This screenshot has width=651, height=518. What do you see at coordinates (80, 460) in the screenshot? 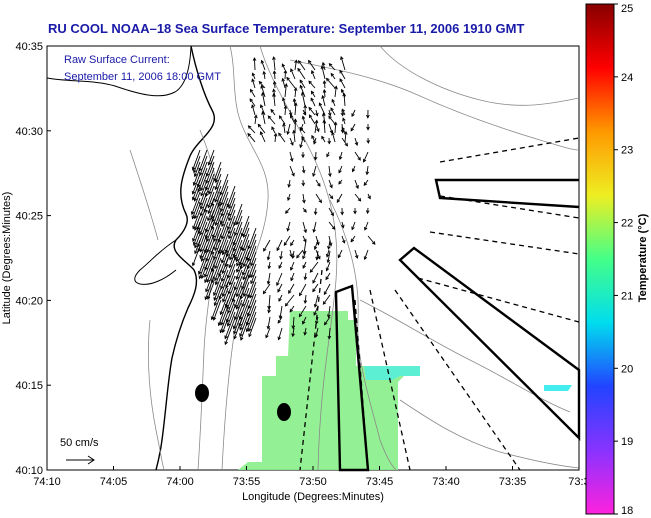
I see `scale-arrow` at bounding box center [80, 460].